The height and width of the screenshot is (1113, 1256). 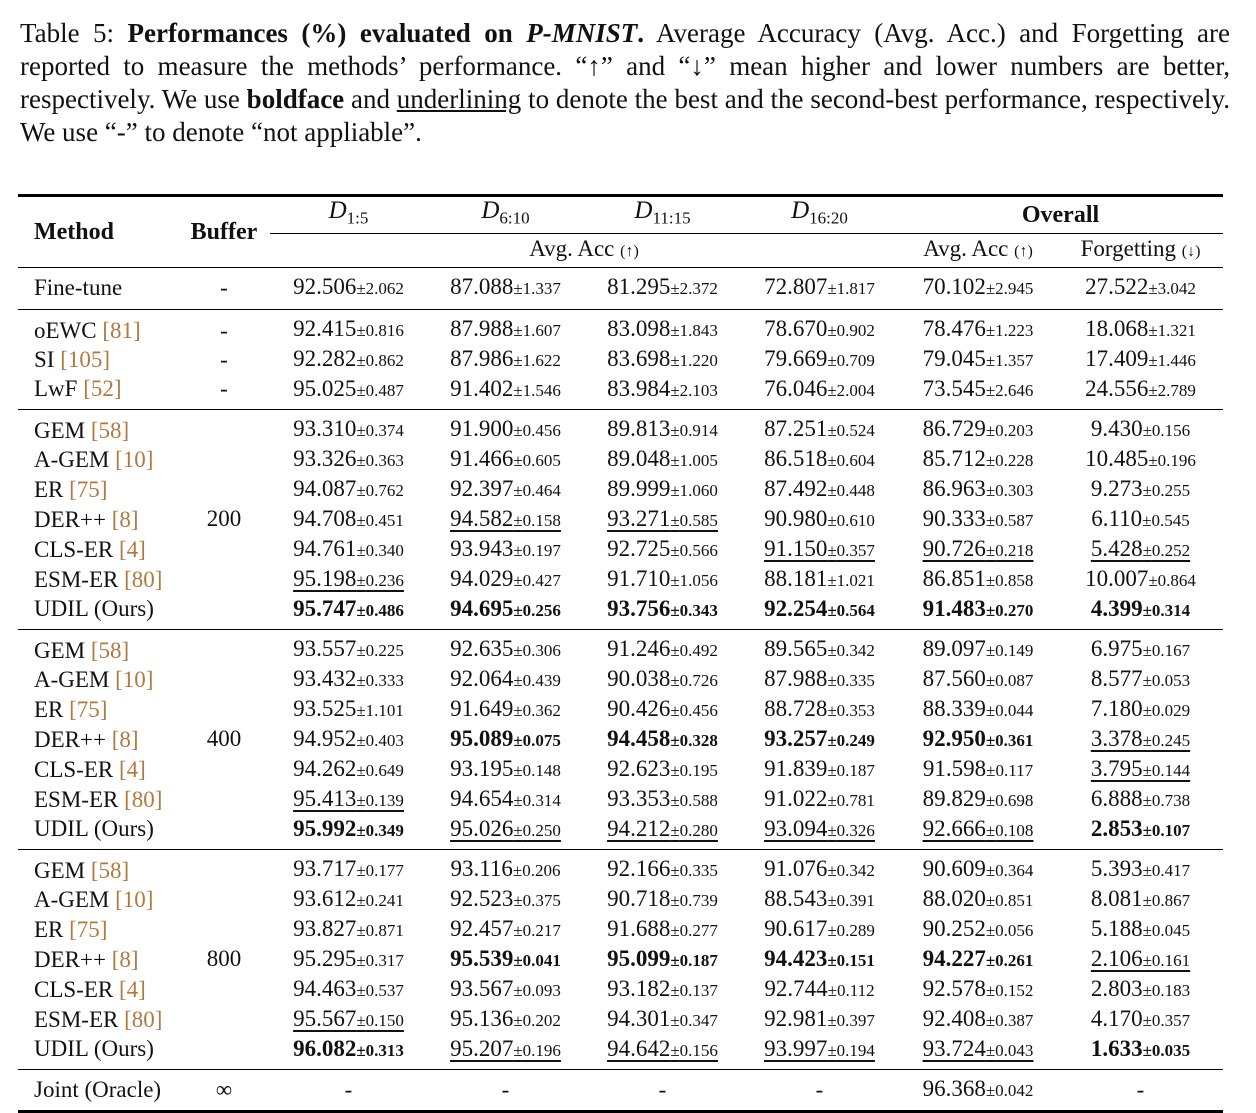 What do you see at coordinates (694, 521) in the screenshot?
I see `std-dev: ±0.585` at bounding box center [694, 521].